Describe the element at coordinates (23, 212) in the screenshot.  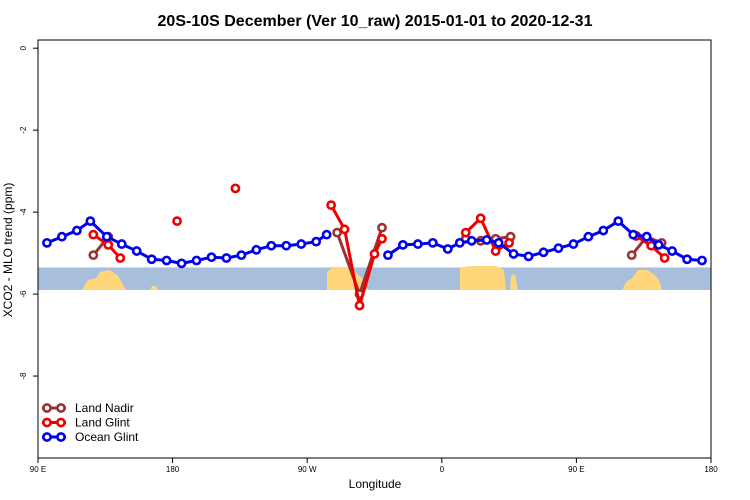
I see `y-tick-label: -4` at that location.